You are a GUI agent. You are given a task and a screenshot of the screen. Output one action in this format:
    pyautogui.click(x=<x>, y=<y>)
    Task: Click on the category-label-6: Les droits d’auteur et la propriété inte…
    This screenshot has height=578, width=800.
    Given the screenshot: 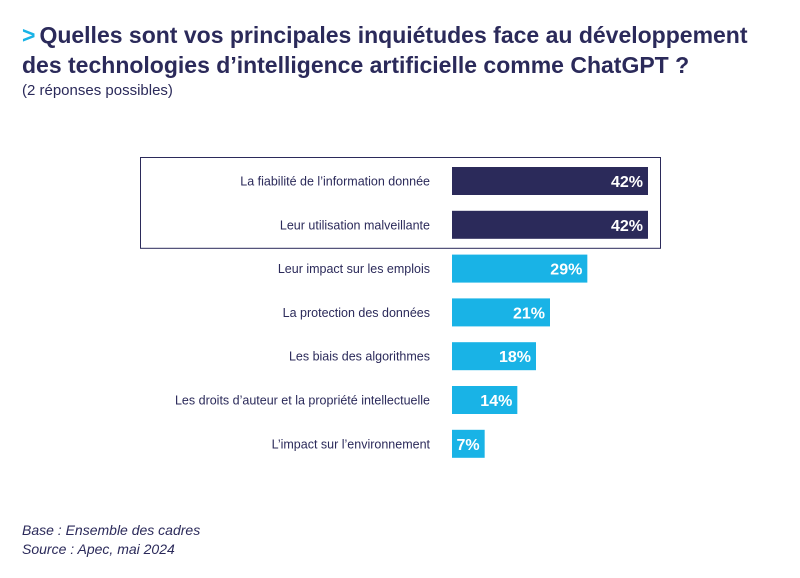 What is the action you would take?
    pyautogui.click(x=302, y=401)
    